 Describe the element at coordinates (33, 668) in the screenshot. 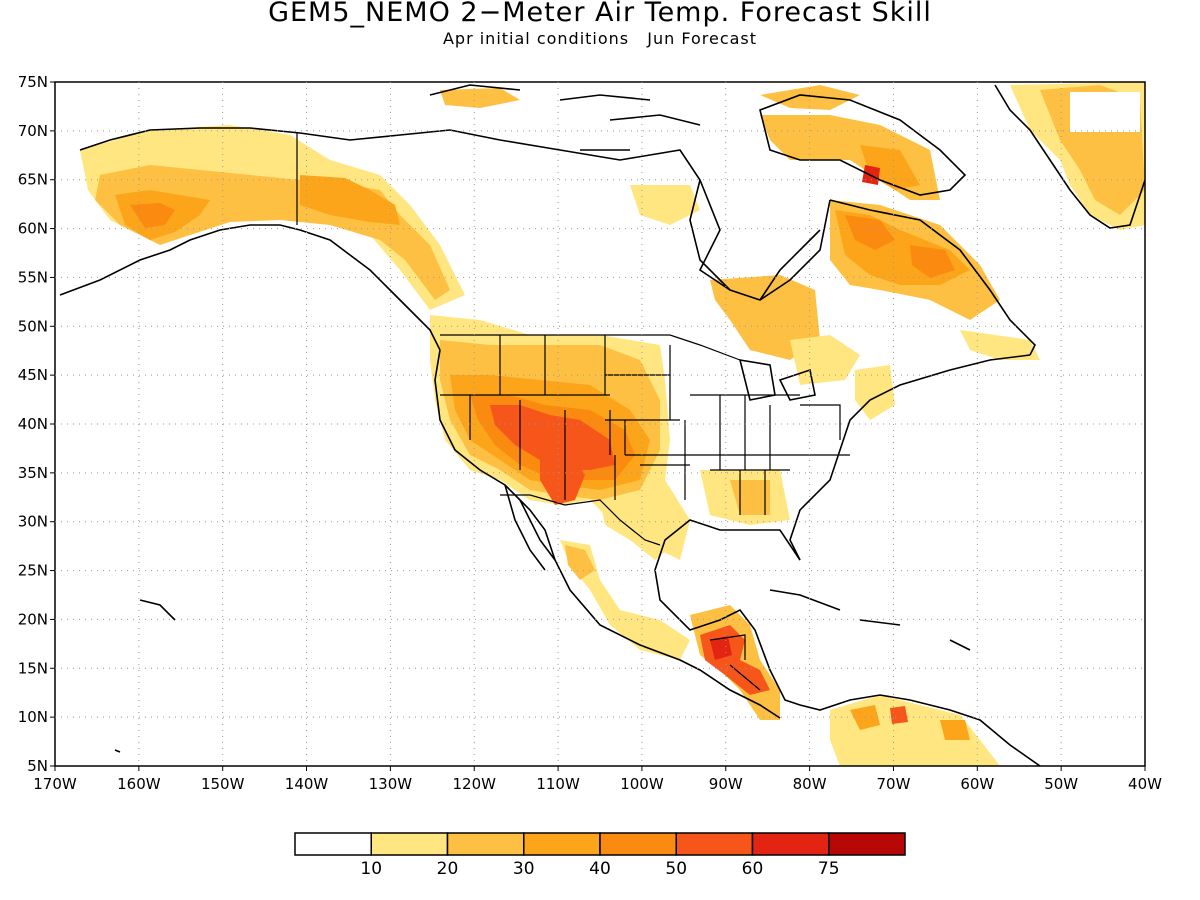

I see `lat-tick-label: 15N` at that location.